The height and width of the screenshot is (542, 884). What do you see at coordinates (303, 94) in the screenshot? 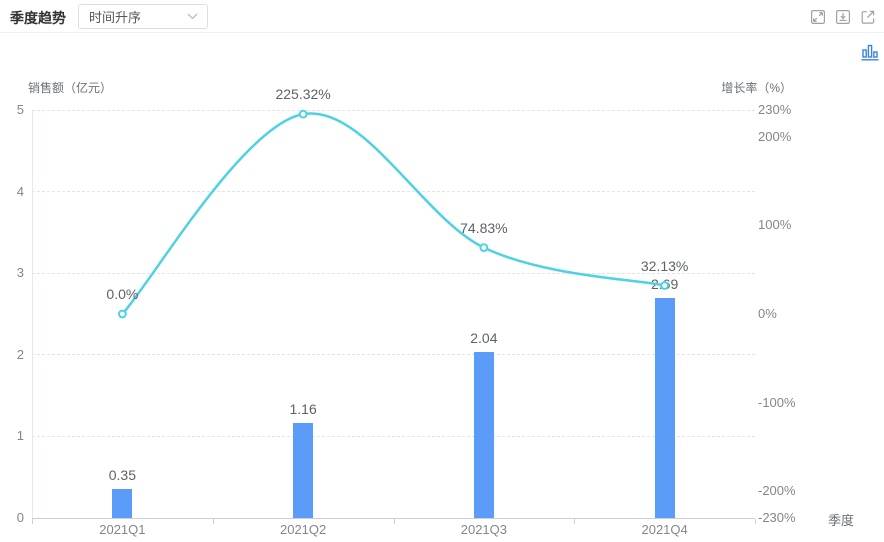
I see `line-value-label: 225.32%` at bounding box center [303, 94].